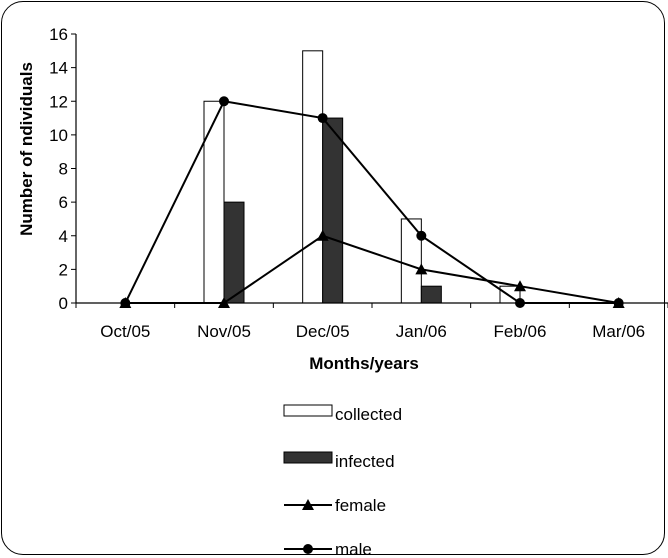 The width and height of the screenshot is (668, 558). I want to click on legend-label-male: male, so click(353, 549).